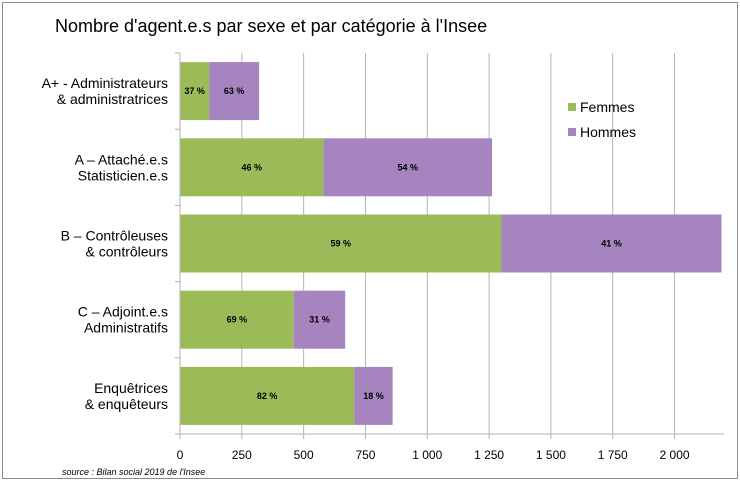 The image size is (740, 481). I want to click on legend-label: Femmes, so click(607, 107).